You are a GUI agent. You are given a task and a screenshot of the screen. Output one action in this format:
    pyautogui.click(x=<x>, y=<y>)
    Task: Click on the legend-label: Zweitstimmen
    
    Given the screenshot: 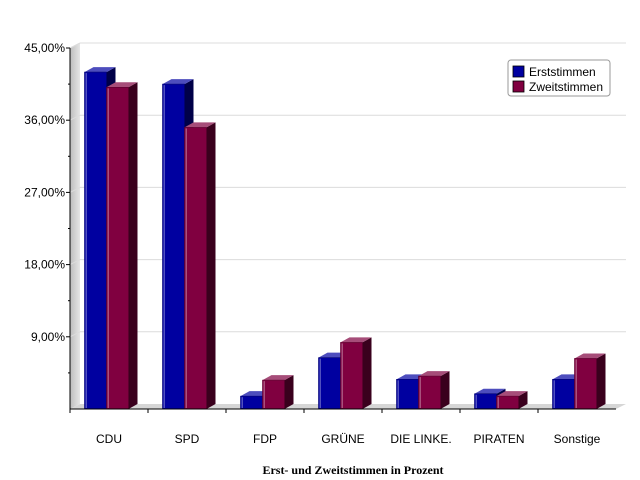 What is the action you would take?
    pyautogui.click(x=566, y=87)
    